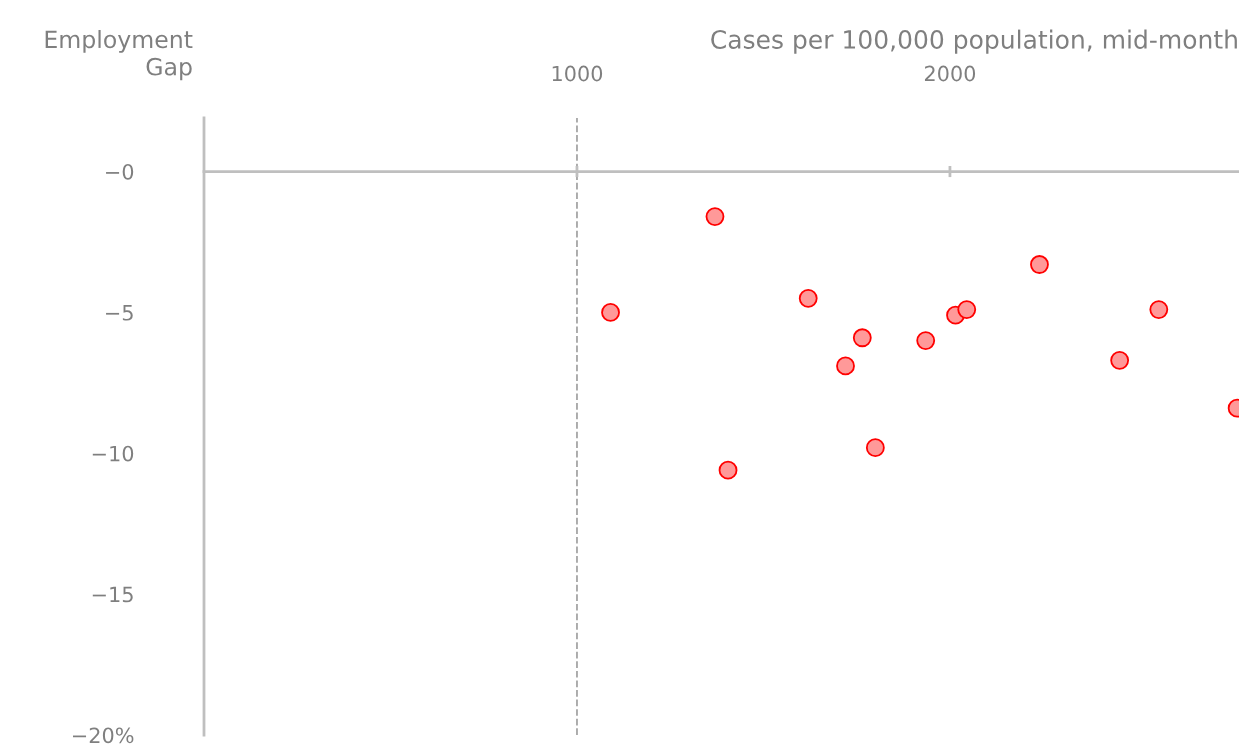 This screenshot has width=1239, height=745. What do you see at coordinates (103, 735) in the screenshot?
I see `y-tick-label: −20%` at bounding box center [103, 735].